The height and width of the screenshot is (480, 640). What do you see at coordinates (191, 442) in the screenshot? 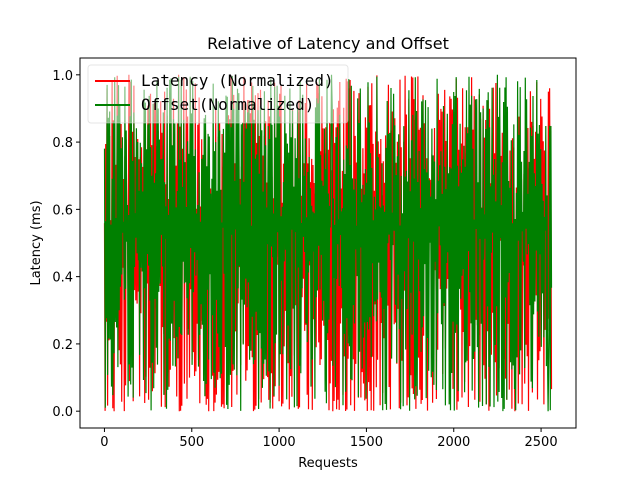
I see `x-tick-label: 500` at bounding box center [191, 442].